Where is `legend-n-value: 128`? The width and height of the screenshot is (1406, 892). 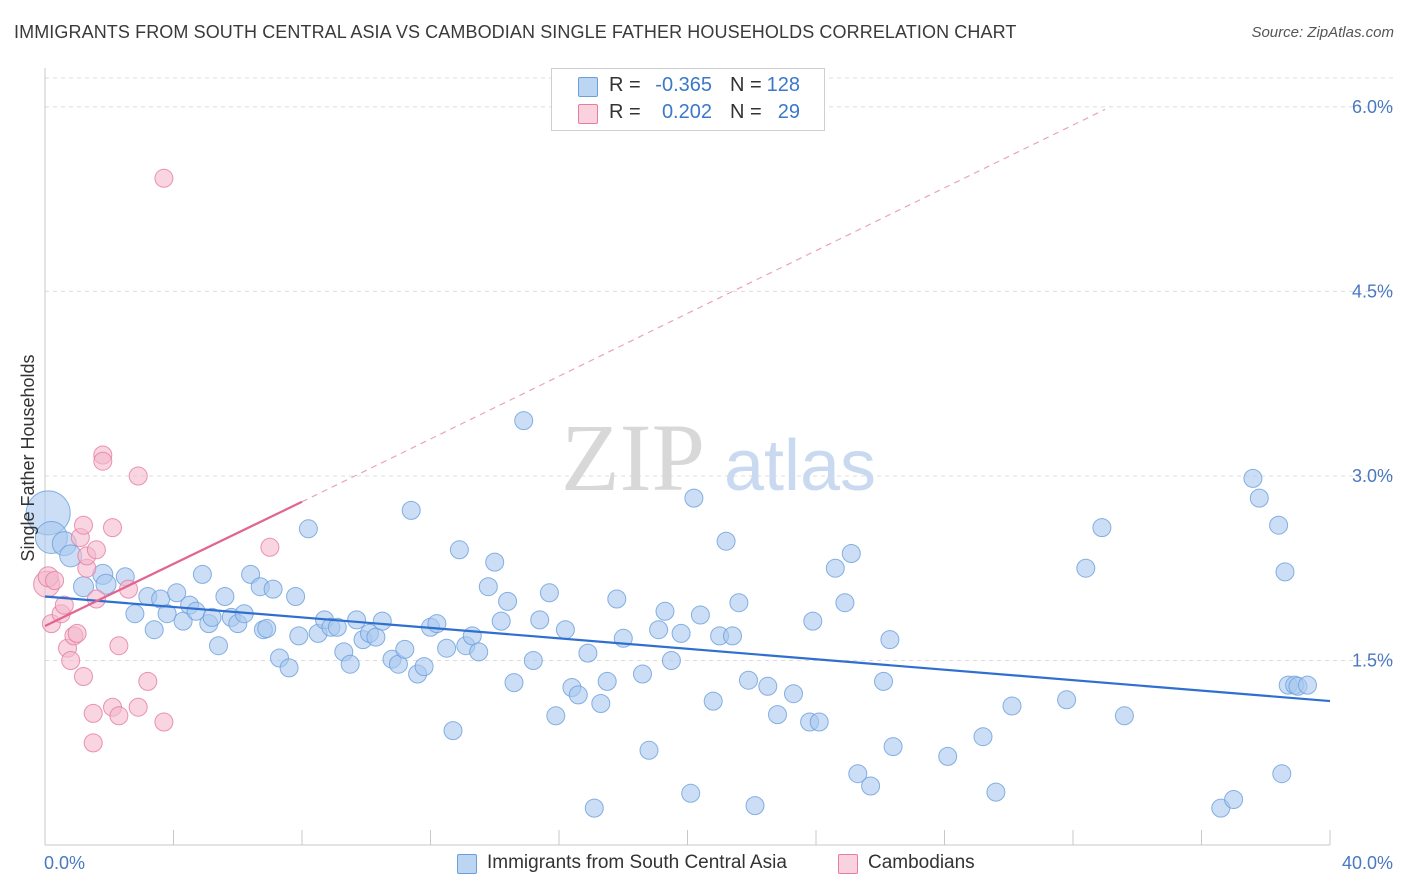 legend-n-value: 128 is located at coordinates (783, 85).